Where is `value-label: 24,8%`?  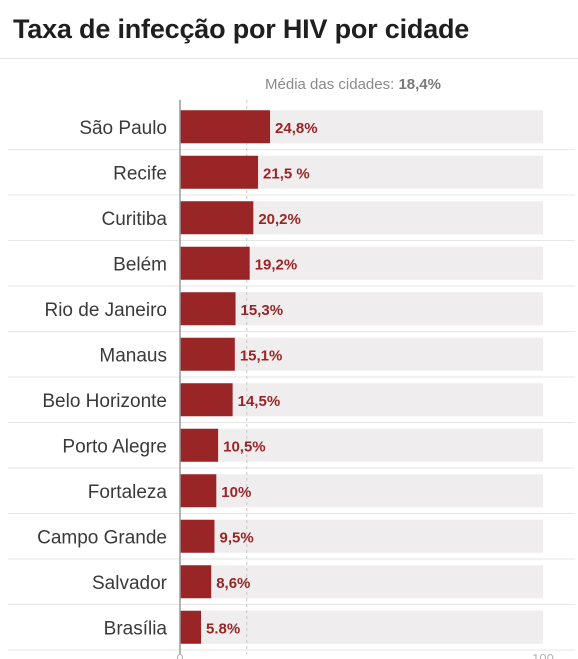
value-label: 24,8% is located at coordinates (296, 128).